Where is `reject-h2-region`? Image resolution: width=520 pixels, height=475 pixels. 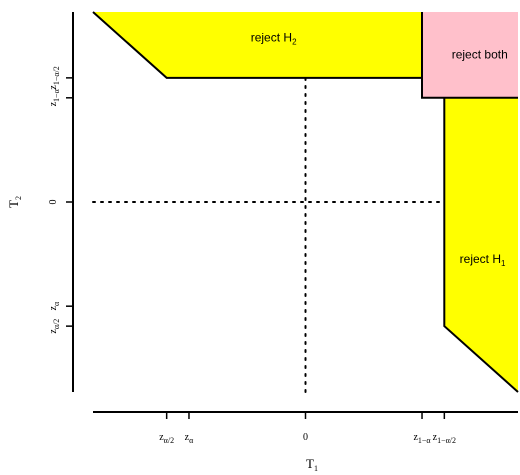 reject-h2-region is located at coordinates (257, 45).